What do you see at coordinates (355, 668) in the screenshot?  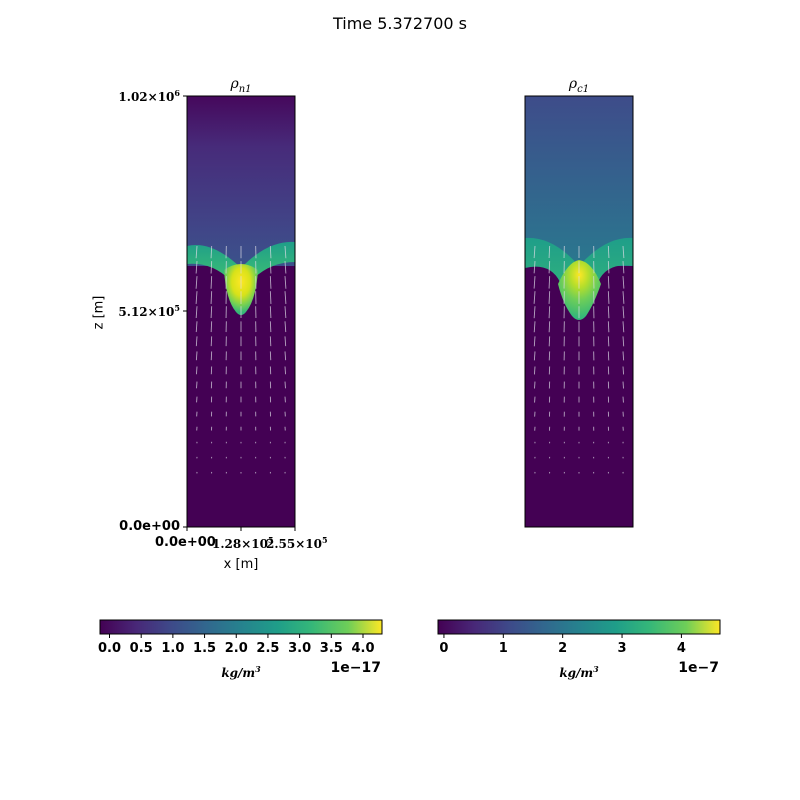 I see `colorbar1-offset-text: 1e−17` at bounding box center [355, 668].